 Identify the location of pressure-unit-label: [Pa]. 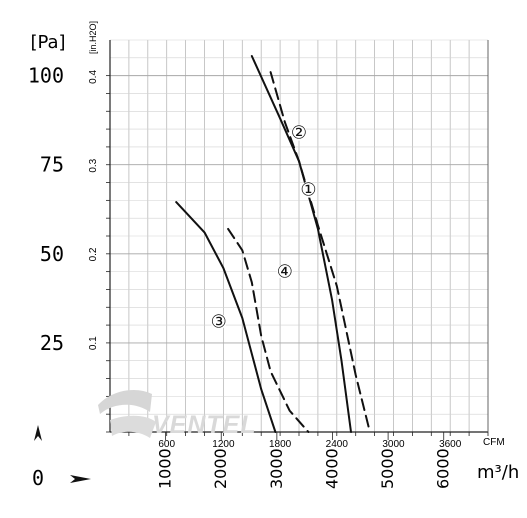
(47, 42).